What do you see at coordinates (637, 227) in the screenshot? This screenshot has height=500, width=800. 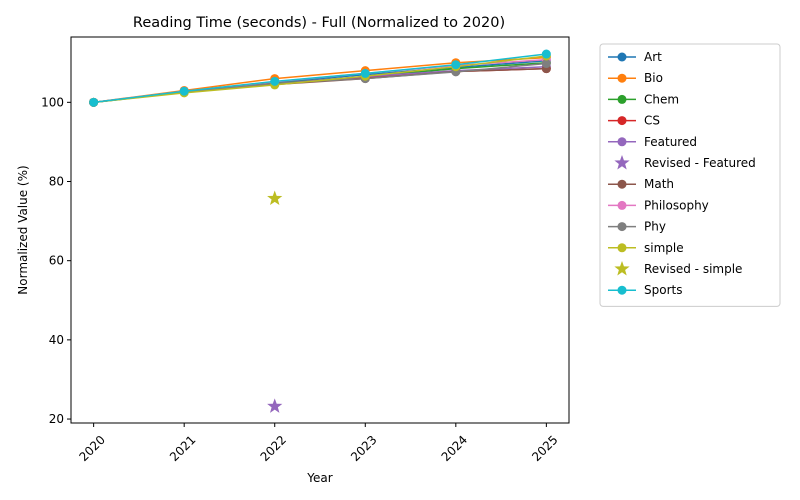 I see `legend-item: Phy` at bounding box center [637, 227].